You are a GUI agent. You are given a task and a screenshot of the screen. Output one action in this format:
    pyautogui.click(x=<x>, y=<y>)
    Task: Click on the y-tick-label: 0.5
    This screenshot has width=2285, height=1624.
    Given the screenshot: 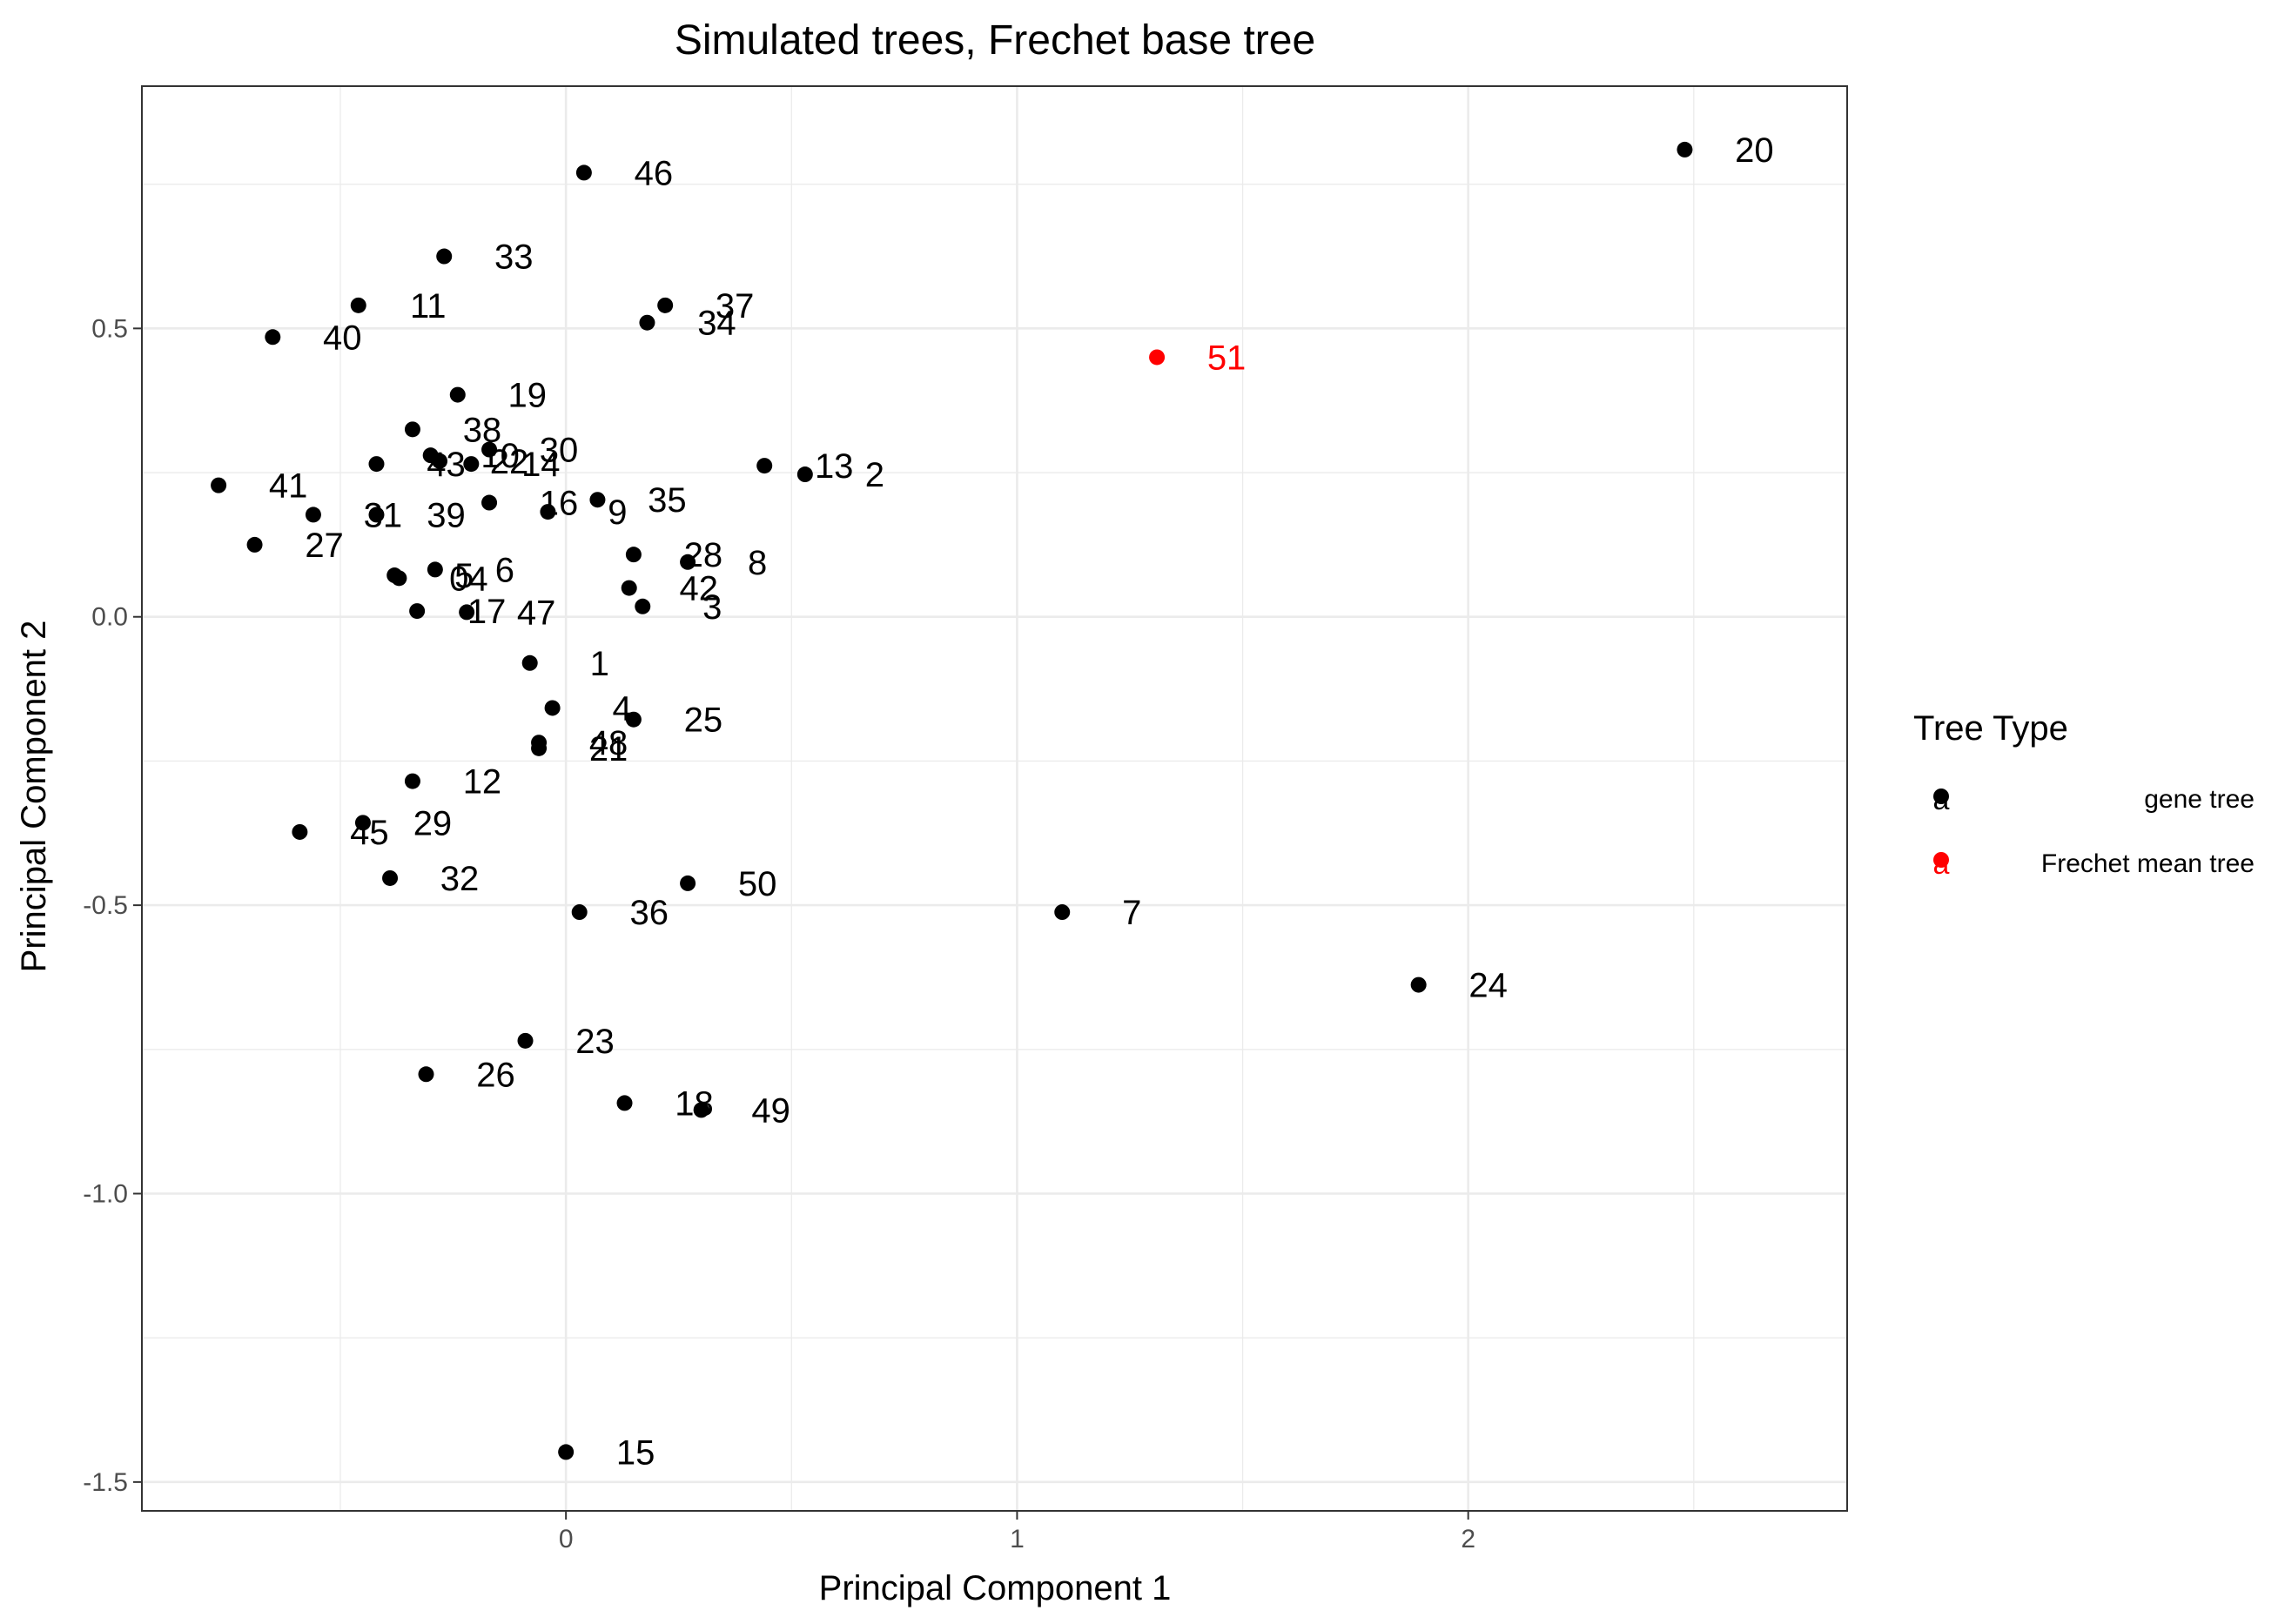 What is the action you would take?
    pyautogui.click(x=109, y=329)
    